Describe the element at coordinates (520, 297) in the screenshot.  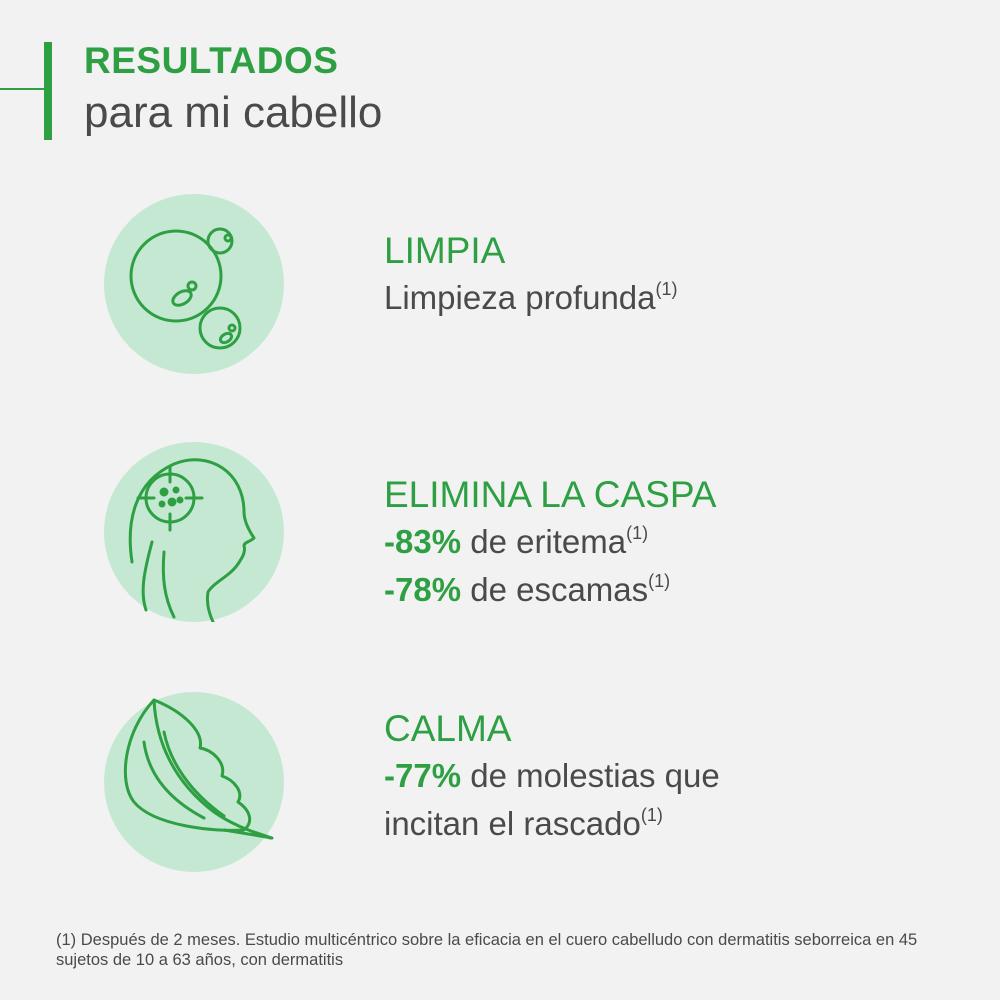
I see `benefit-text: Limpieza profunda` at that location.